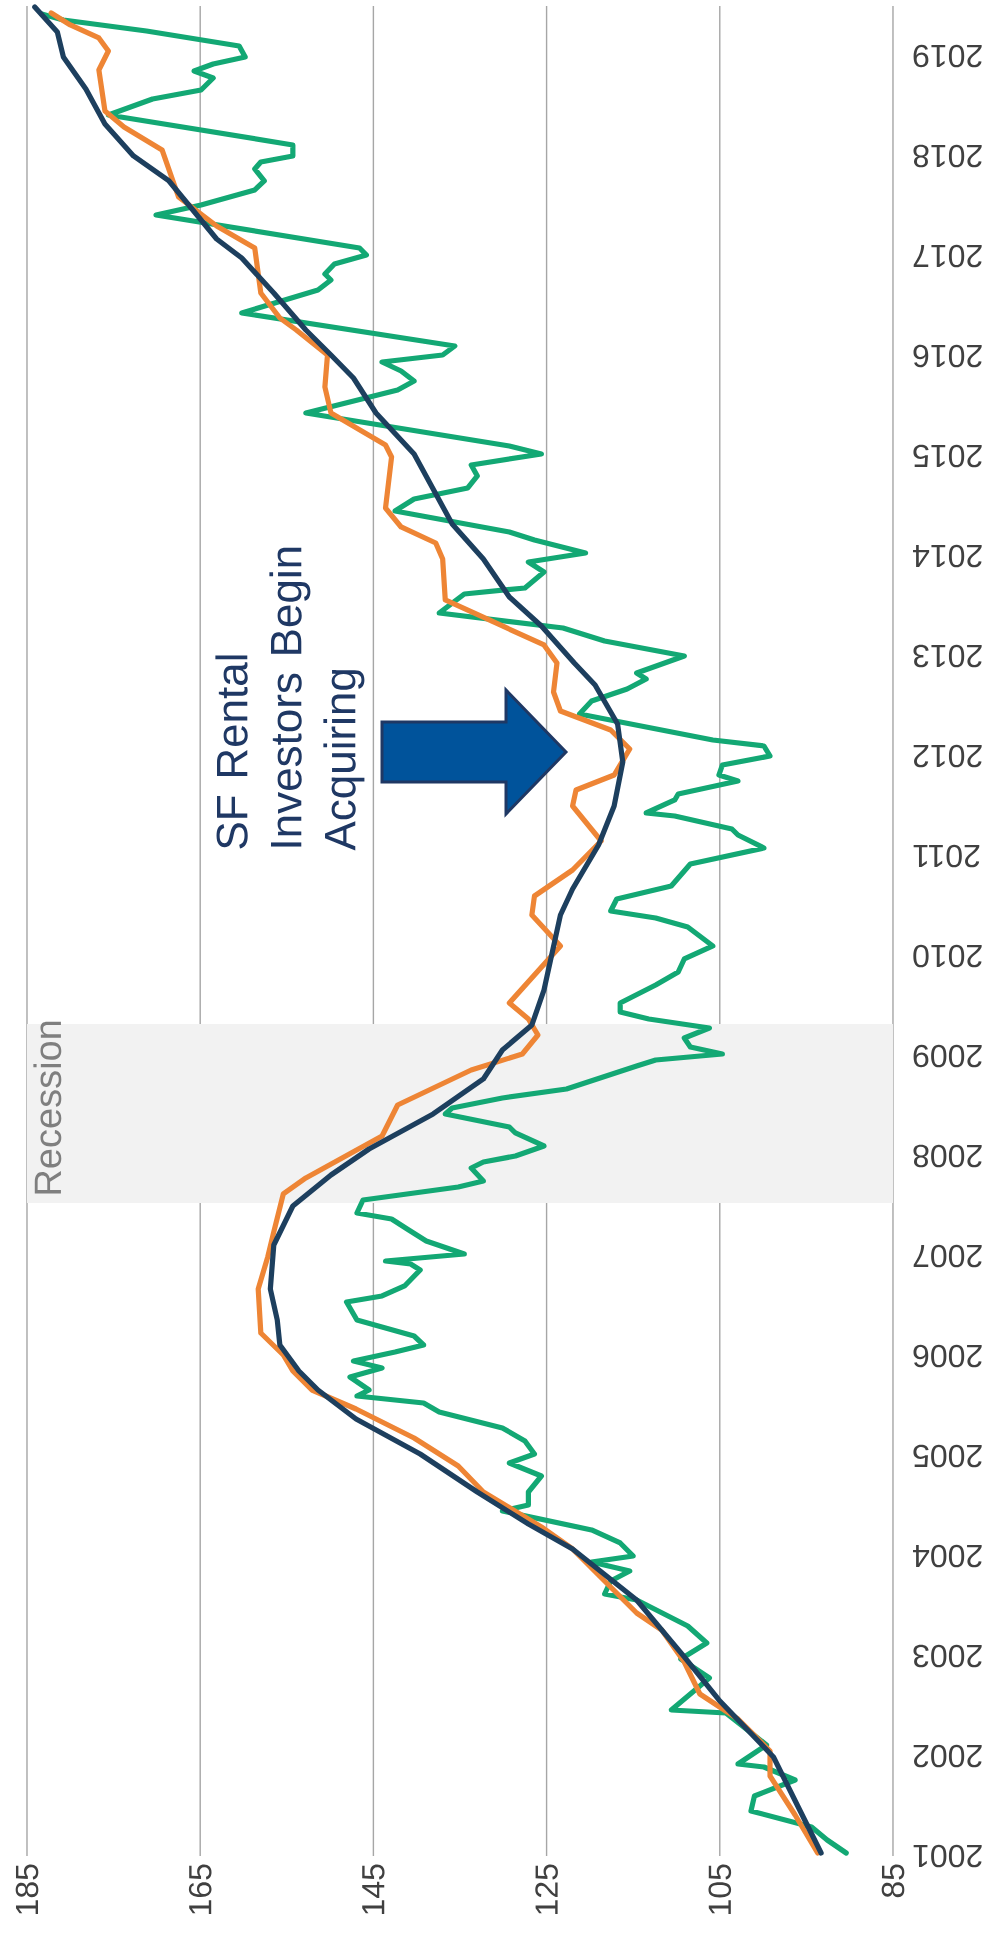 The width and height of the screenshot is (998, 1958). Describe the element at coordinates (947, 356) in the screenshot. I see `y-tick-label: 2016` at that location.